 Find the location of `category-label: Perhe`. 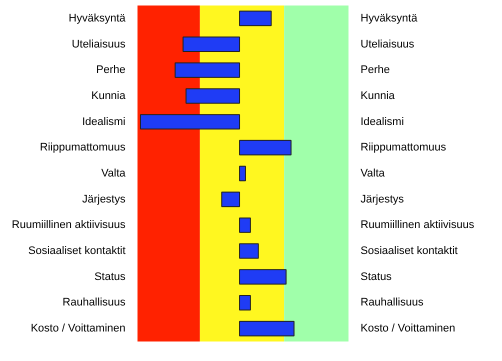

category-label: Perhe is located at coordinates (375, 70).